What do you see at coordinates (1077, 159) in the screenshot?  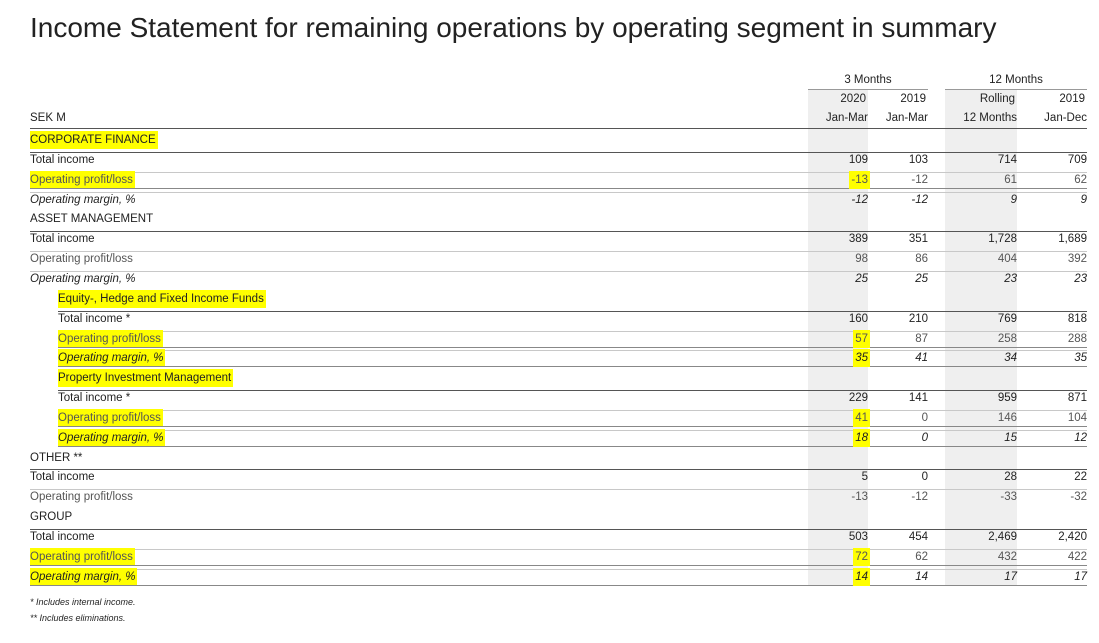 I see `cell-value: 709` at bounding box center [1077, 159].